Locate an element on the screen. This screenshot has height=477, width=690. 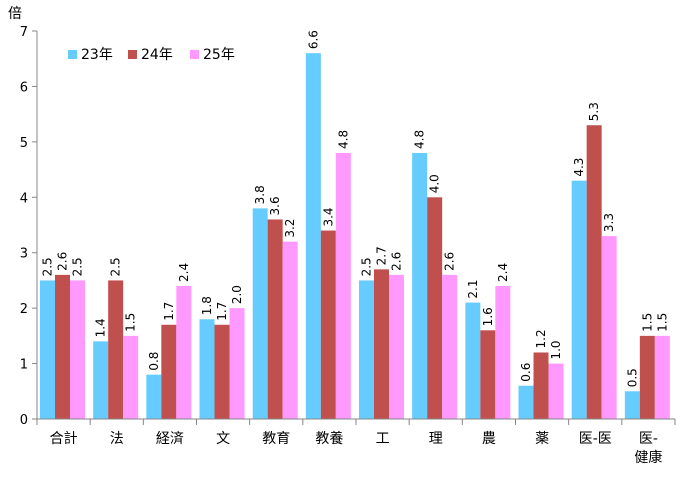
data-label: 0.8 is located at coordinates (154, 361).